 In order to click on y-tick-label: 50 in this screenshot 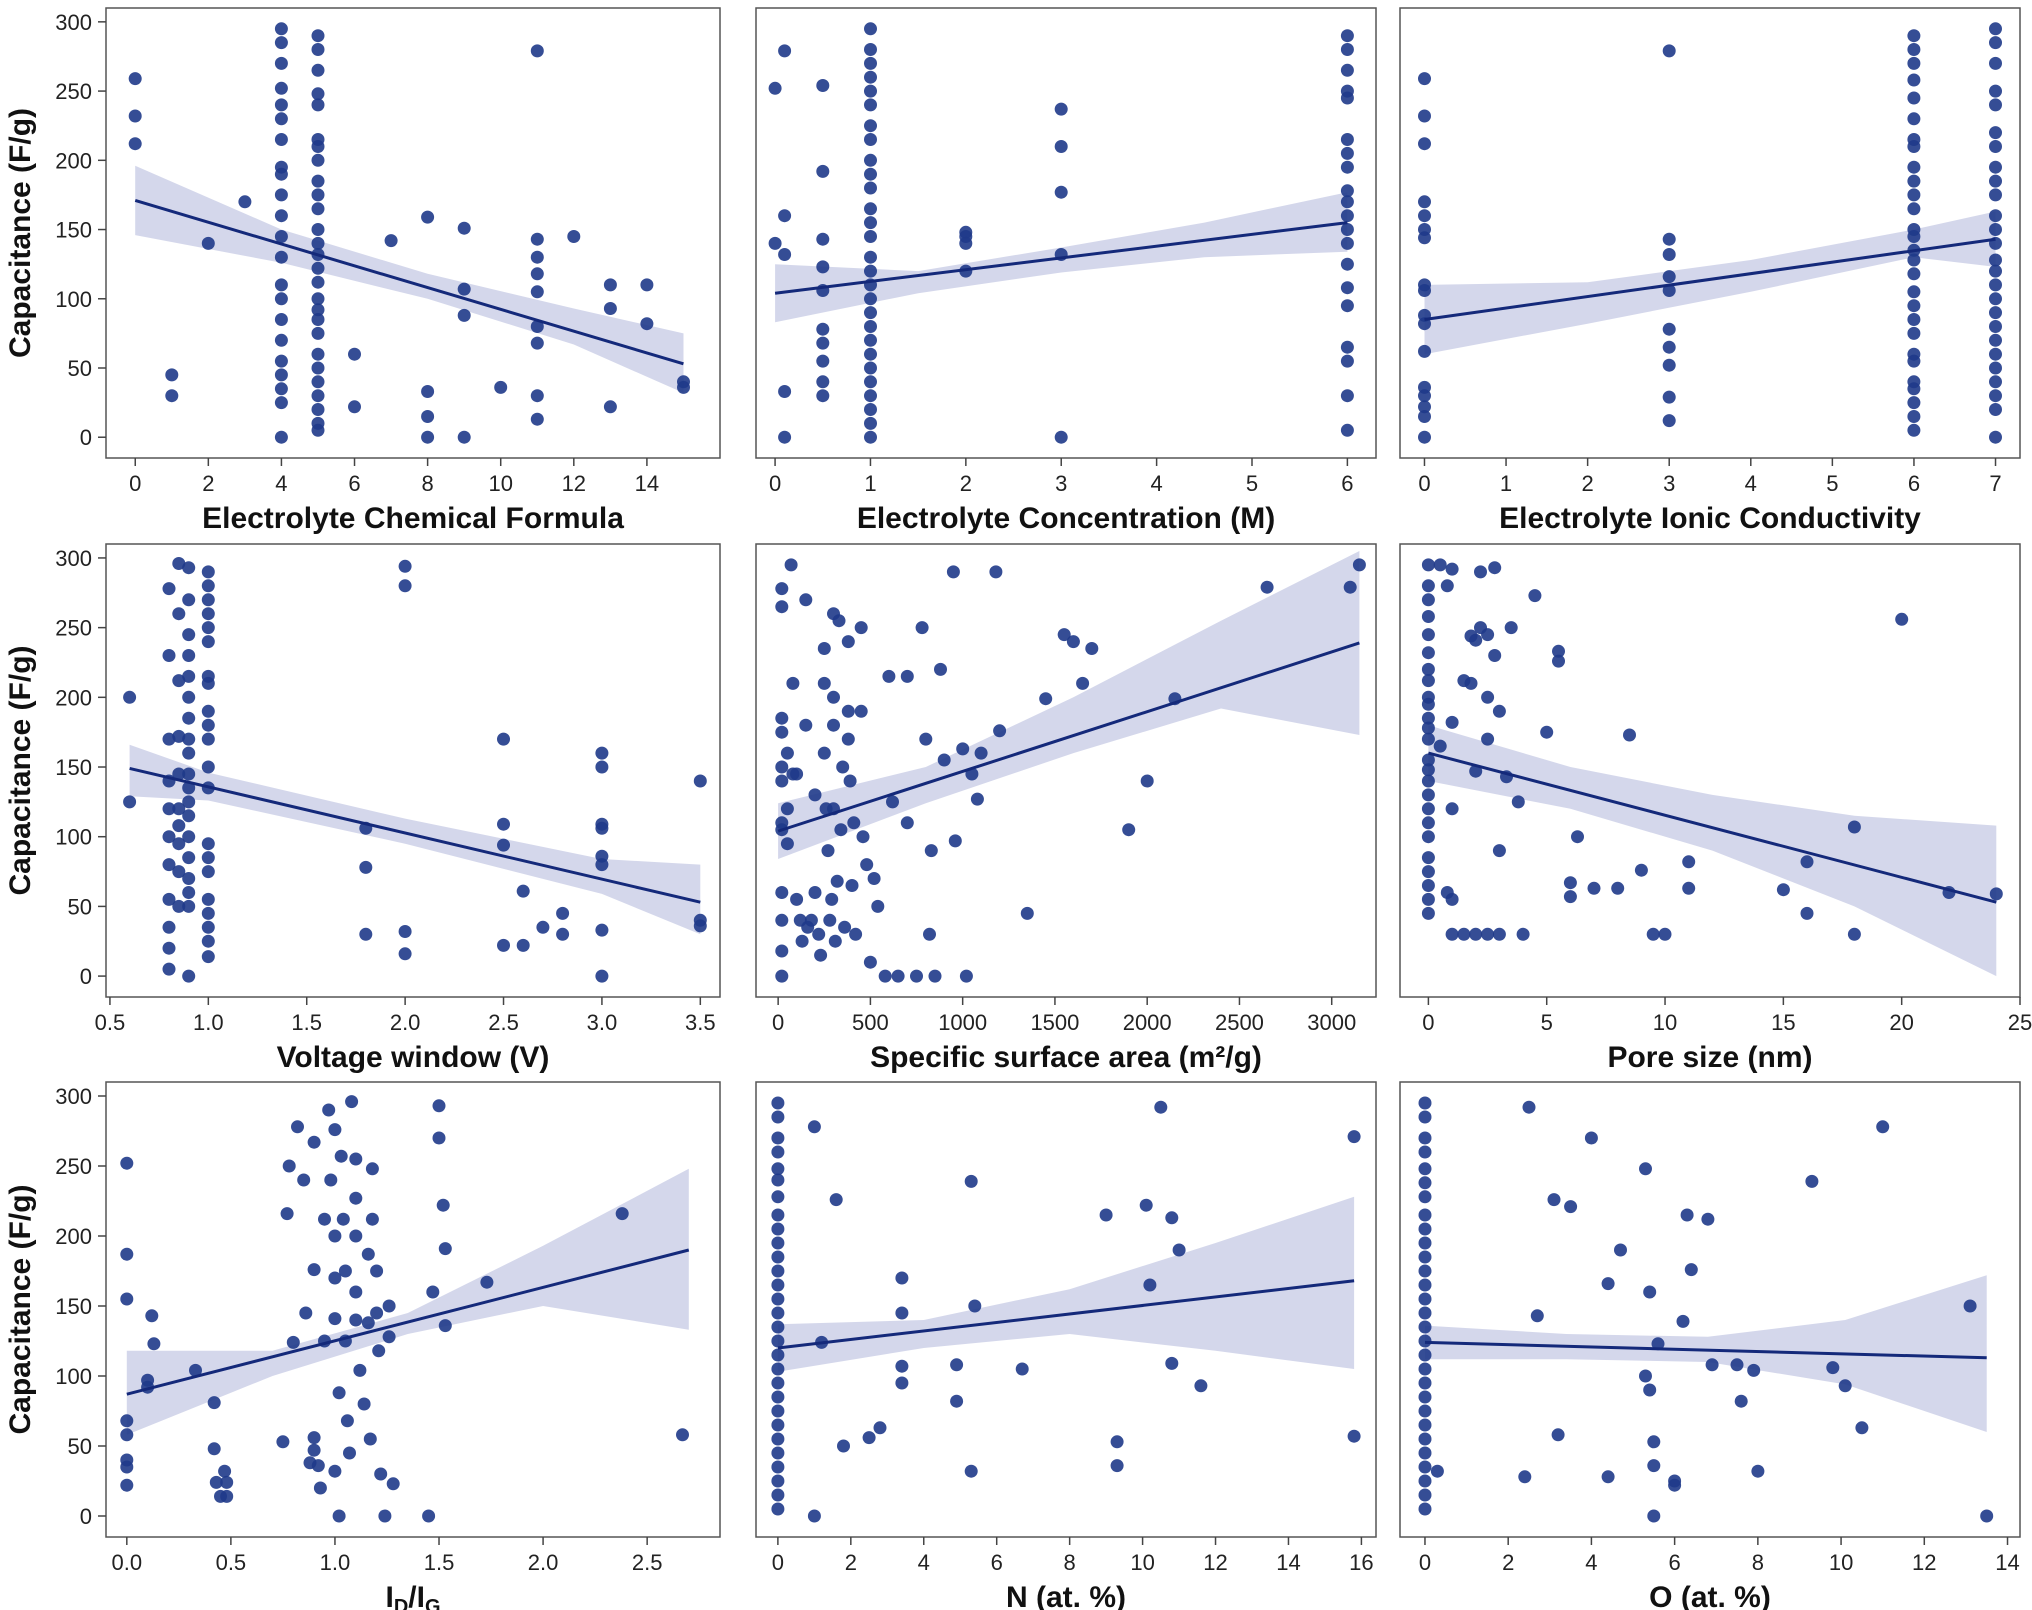, I will do `click(80, 1446)`.